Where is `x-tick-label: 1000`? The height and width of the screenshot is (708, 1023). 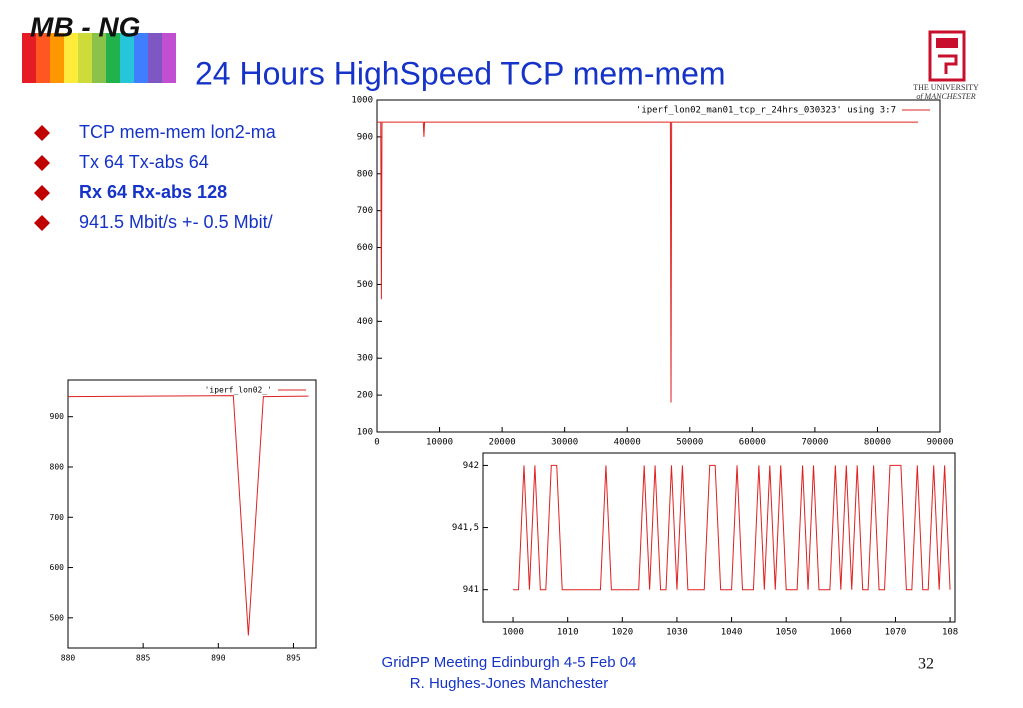 x-tick-label: 1000 is located at coordinates (513, 633).